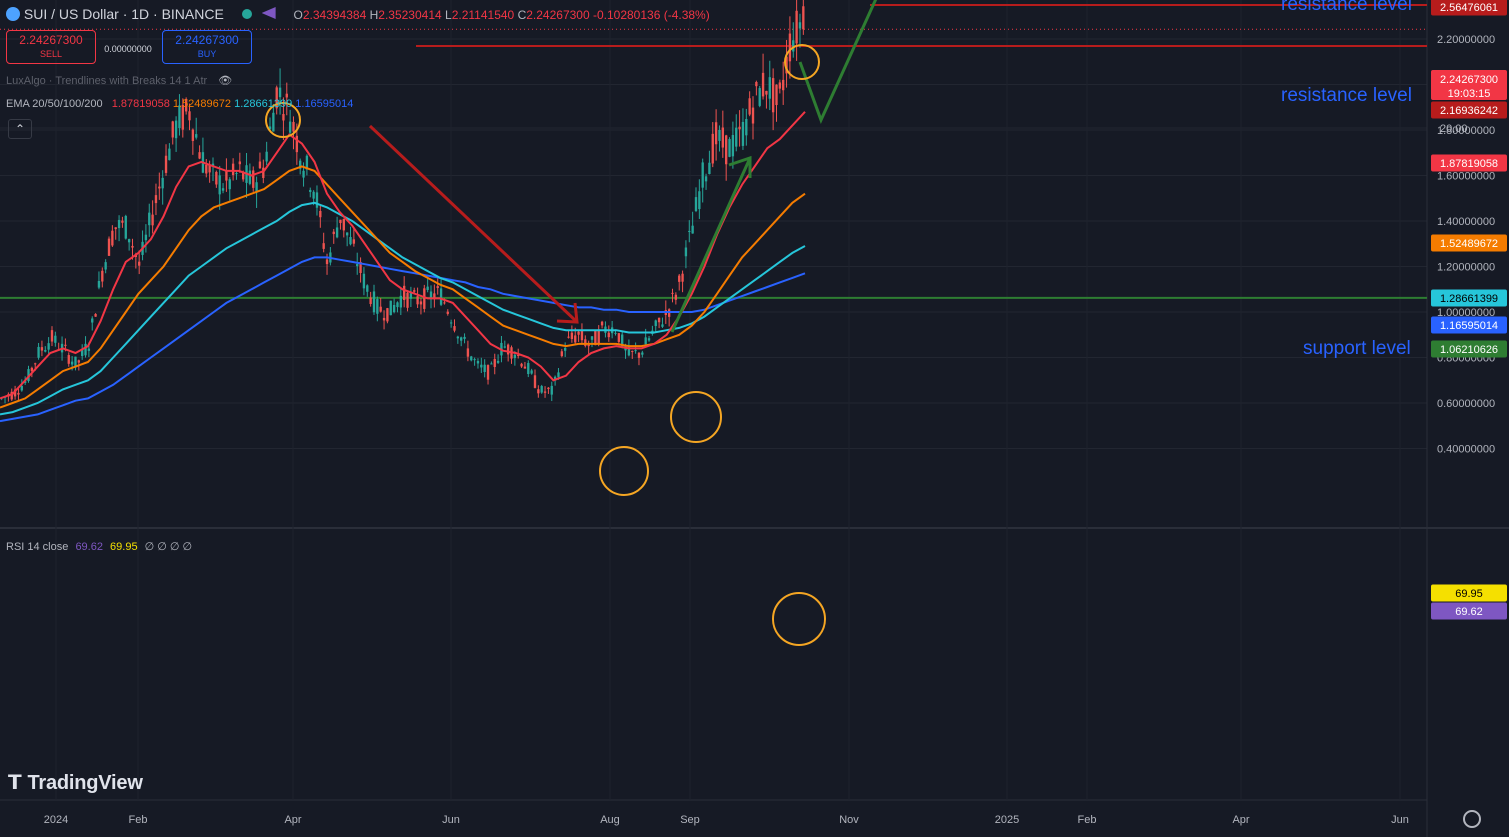 The height and width of the screenshot is (837, 1509). I want to click on highlight-circle, so click(696, 417).